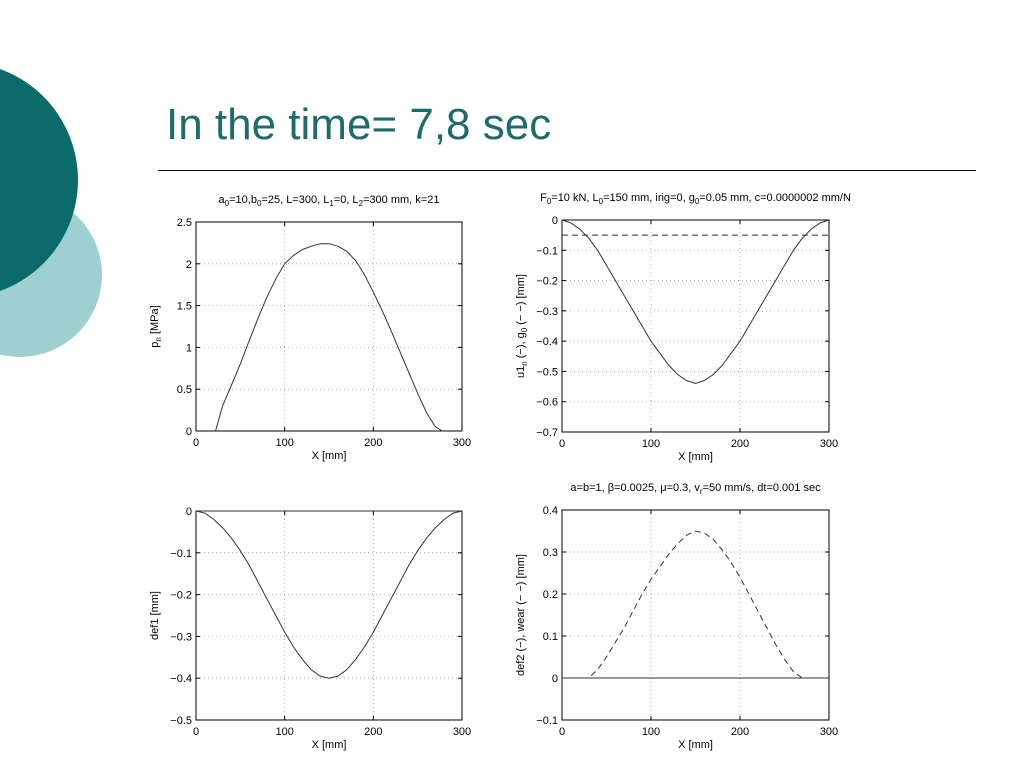 Image resolution: width=1024 pixels, height=768 pixels. I want to click on p2-ytick-label-4: −0.4, so click(547, 342).